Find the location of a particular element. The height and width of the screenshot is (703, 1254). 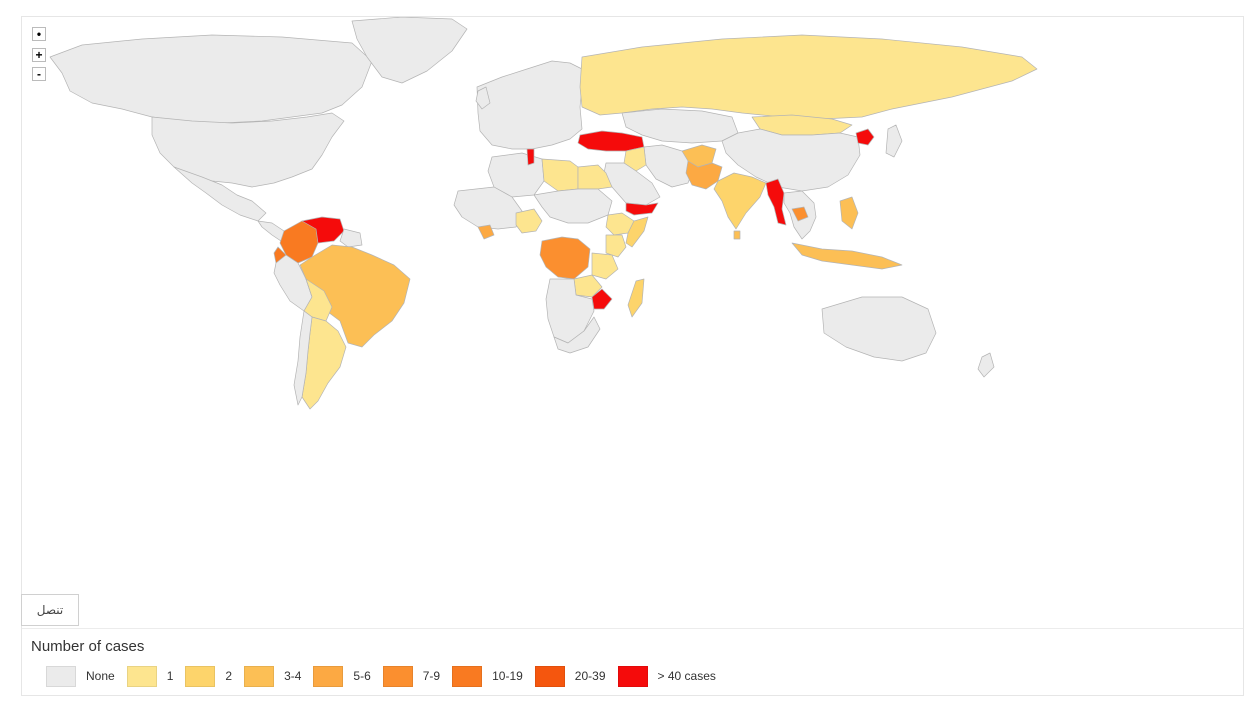

legend-item-3-4: 3-4 is located at coordinates (273, 676).